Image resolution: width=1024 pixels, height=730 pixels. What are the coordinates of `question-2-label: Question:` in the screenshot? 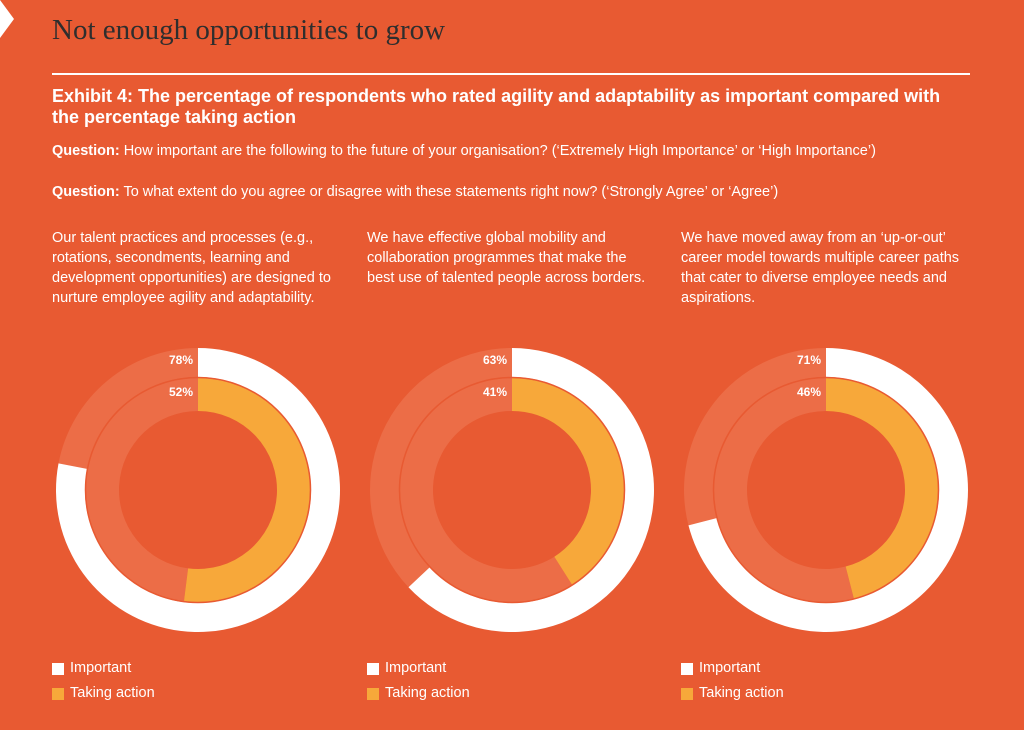 It's located at (86, 192).